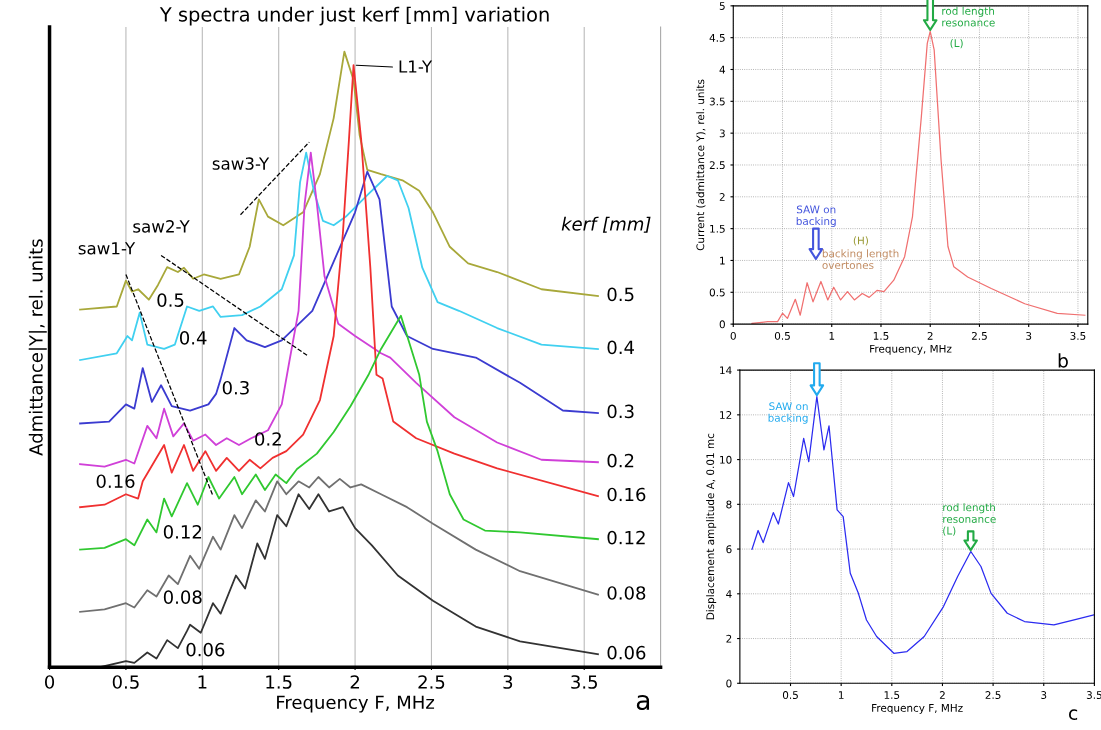 The image size is (1101, 730). What do you see at coordinates (717, 165) in the screenshot?
I see `y-tick-label: 2.5` at bounding box center [717, 165].